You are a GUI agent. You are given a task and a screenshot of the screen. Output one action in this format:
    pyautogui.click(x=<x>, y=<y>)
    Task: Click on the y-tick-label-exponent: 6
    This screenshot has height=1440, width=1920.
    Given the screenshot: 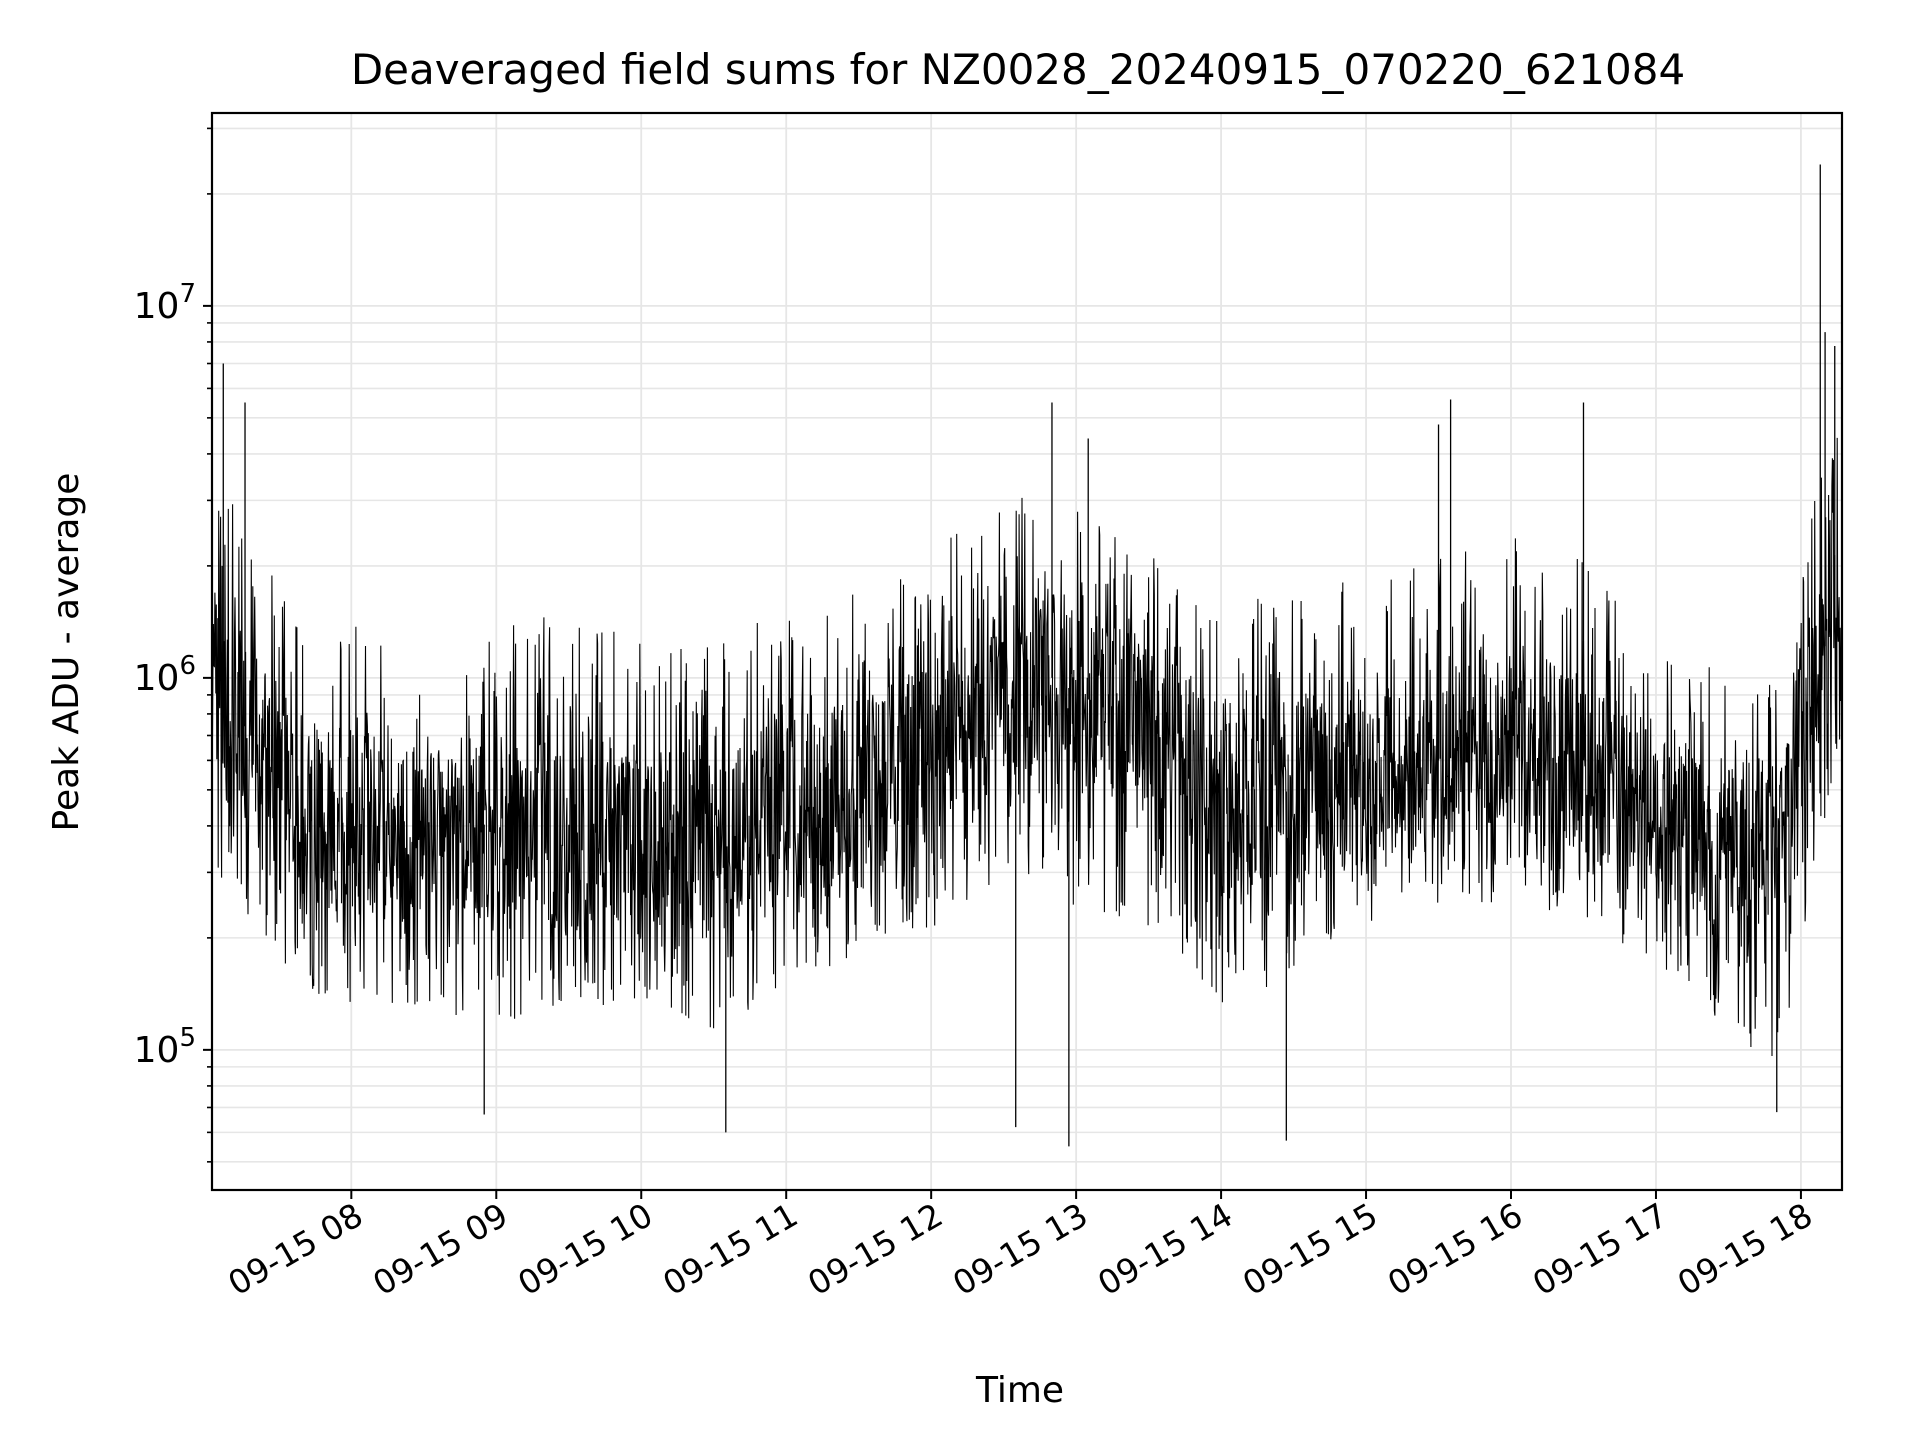 What is the action you would take?
    pyautogui.click(x=187, y=666)
    